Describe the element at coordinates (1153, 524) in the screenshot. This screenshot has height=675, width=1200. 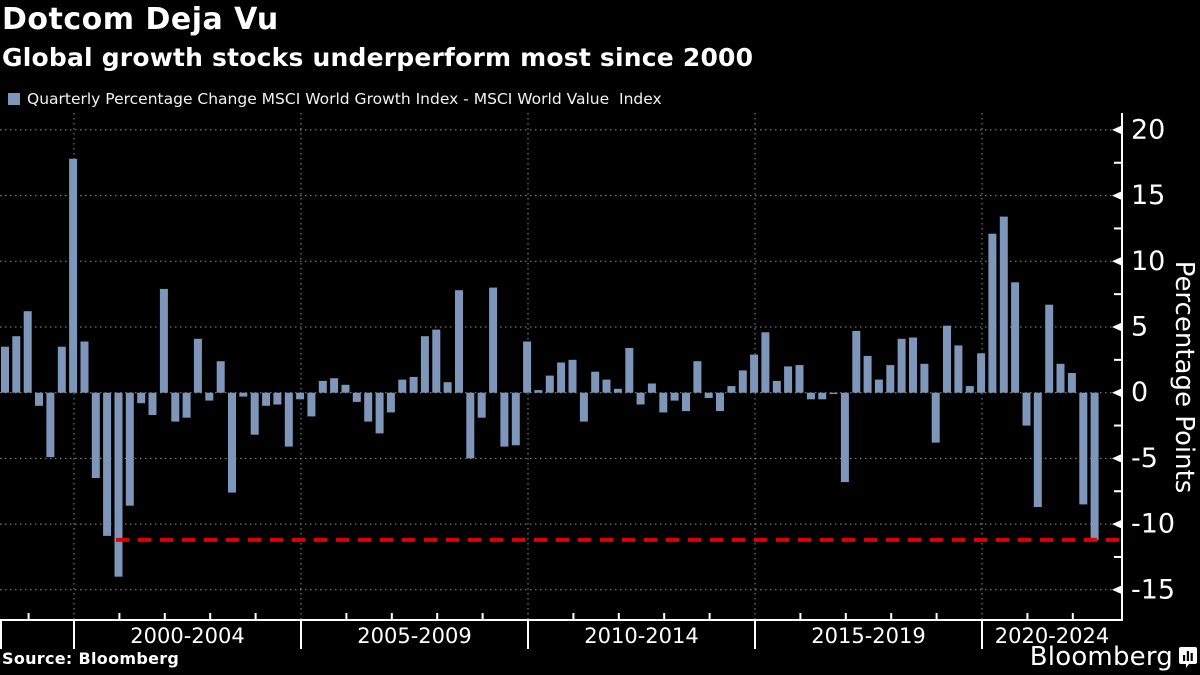
I see `y-tick-label: -10` at that location.